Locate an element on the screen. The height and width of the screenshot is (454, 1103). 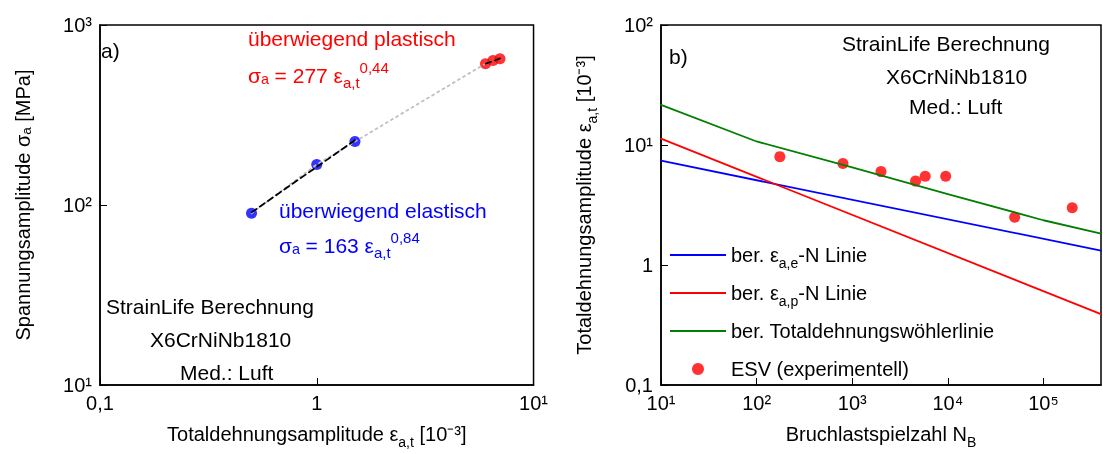
x-tick-label: 10³ is located at coordinates (852, 403).